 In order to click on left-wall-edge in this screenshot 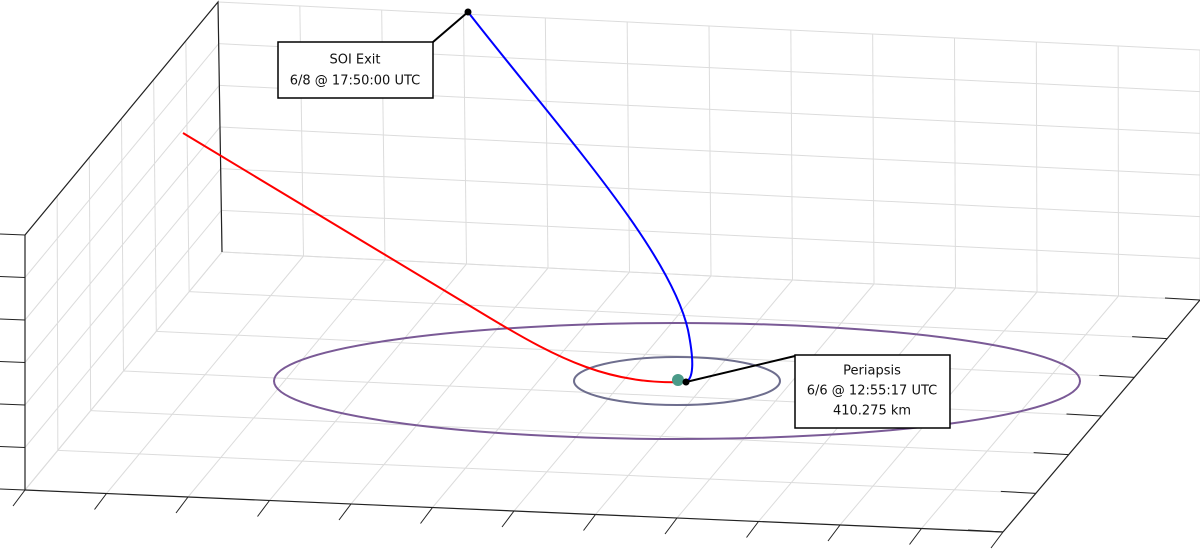, I will do `click(123, 126)`.